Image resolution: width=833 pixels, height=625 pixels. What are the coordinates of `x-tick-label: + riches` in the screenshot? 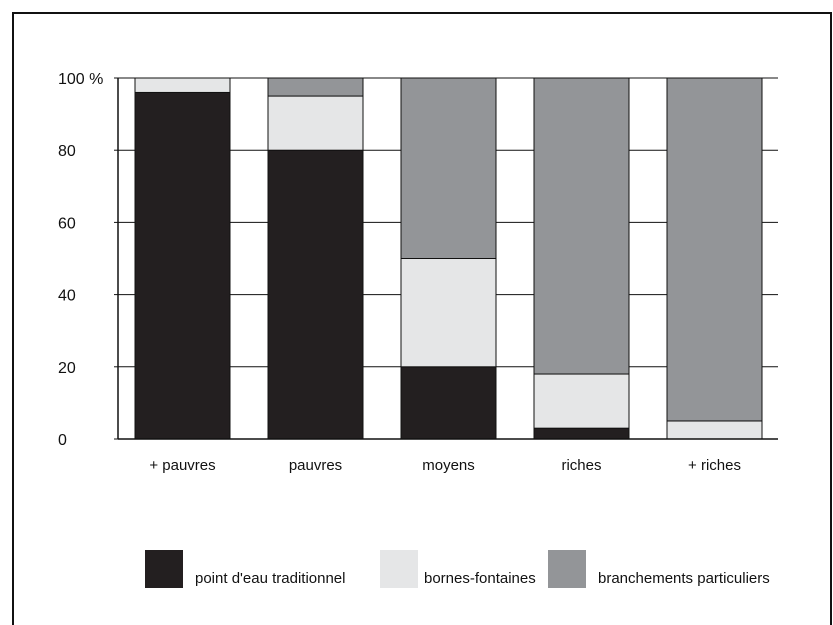 It's located at (714, 465).